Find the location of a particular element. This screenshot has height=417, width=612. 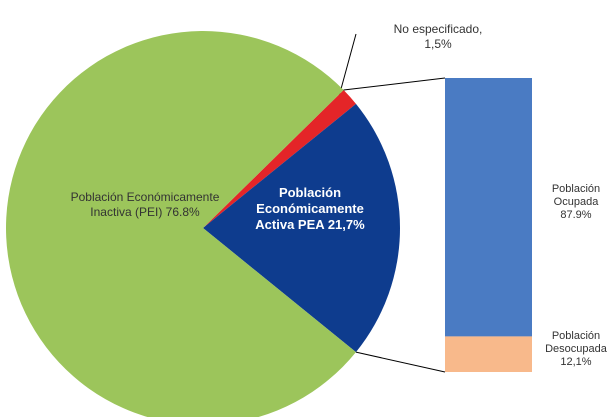

label-value: 1,5% is located at coordinates (438, 44).